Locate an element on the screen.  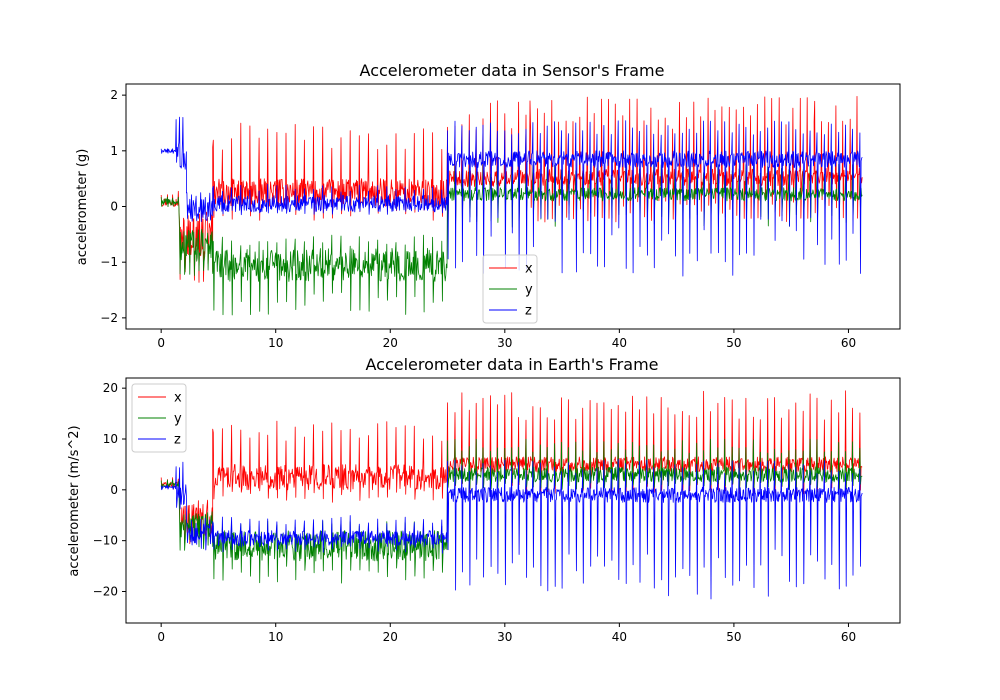
y-axis-label: accelerometer (g) is located at coordinates (82, 207).